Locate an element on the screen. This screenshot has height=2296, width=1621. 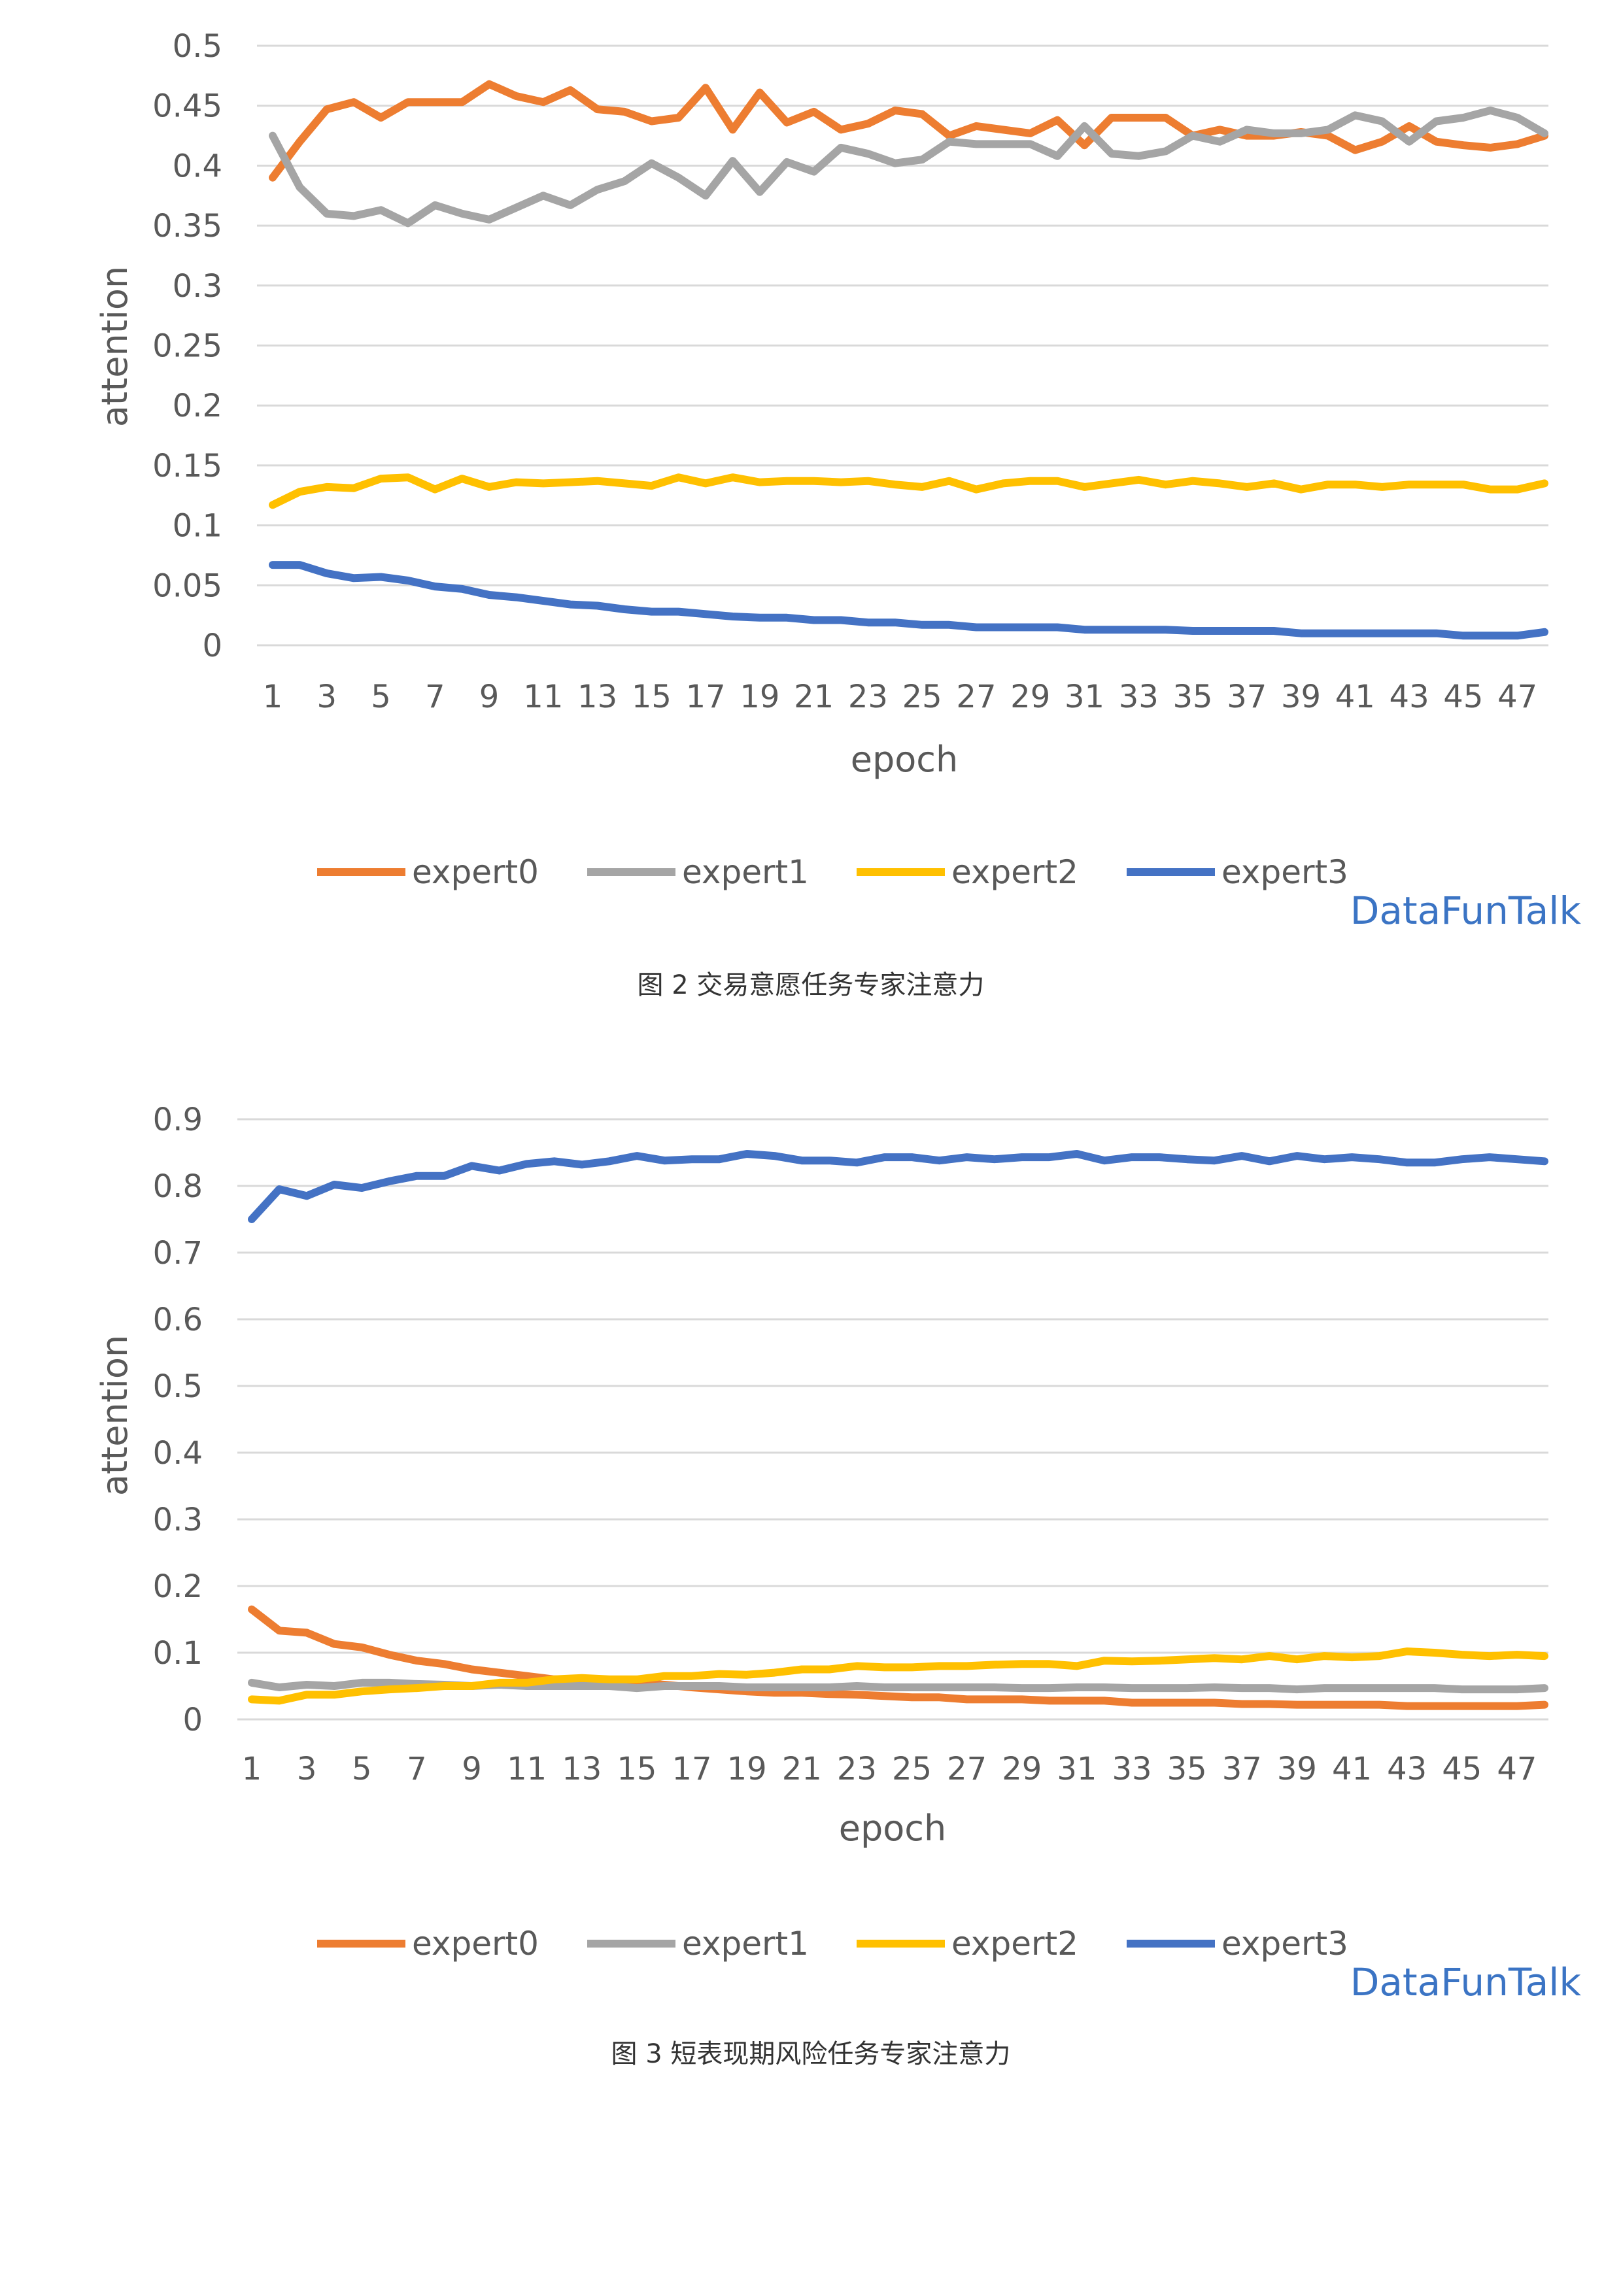
y-tick-labels: 0 0.1 0.2 0.3 0.4 0.5 0.6 0.7 0.8 0.9 is located at coordinates (178, 1420).